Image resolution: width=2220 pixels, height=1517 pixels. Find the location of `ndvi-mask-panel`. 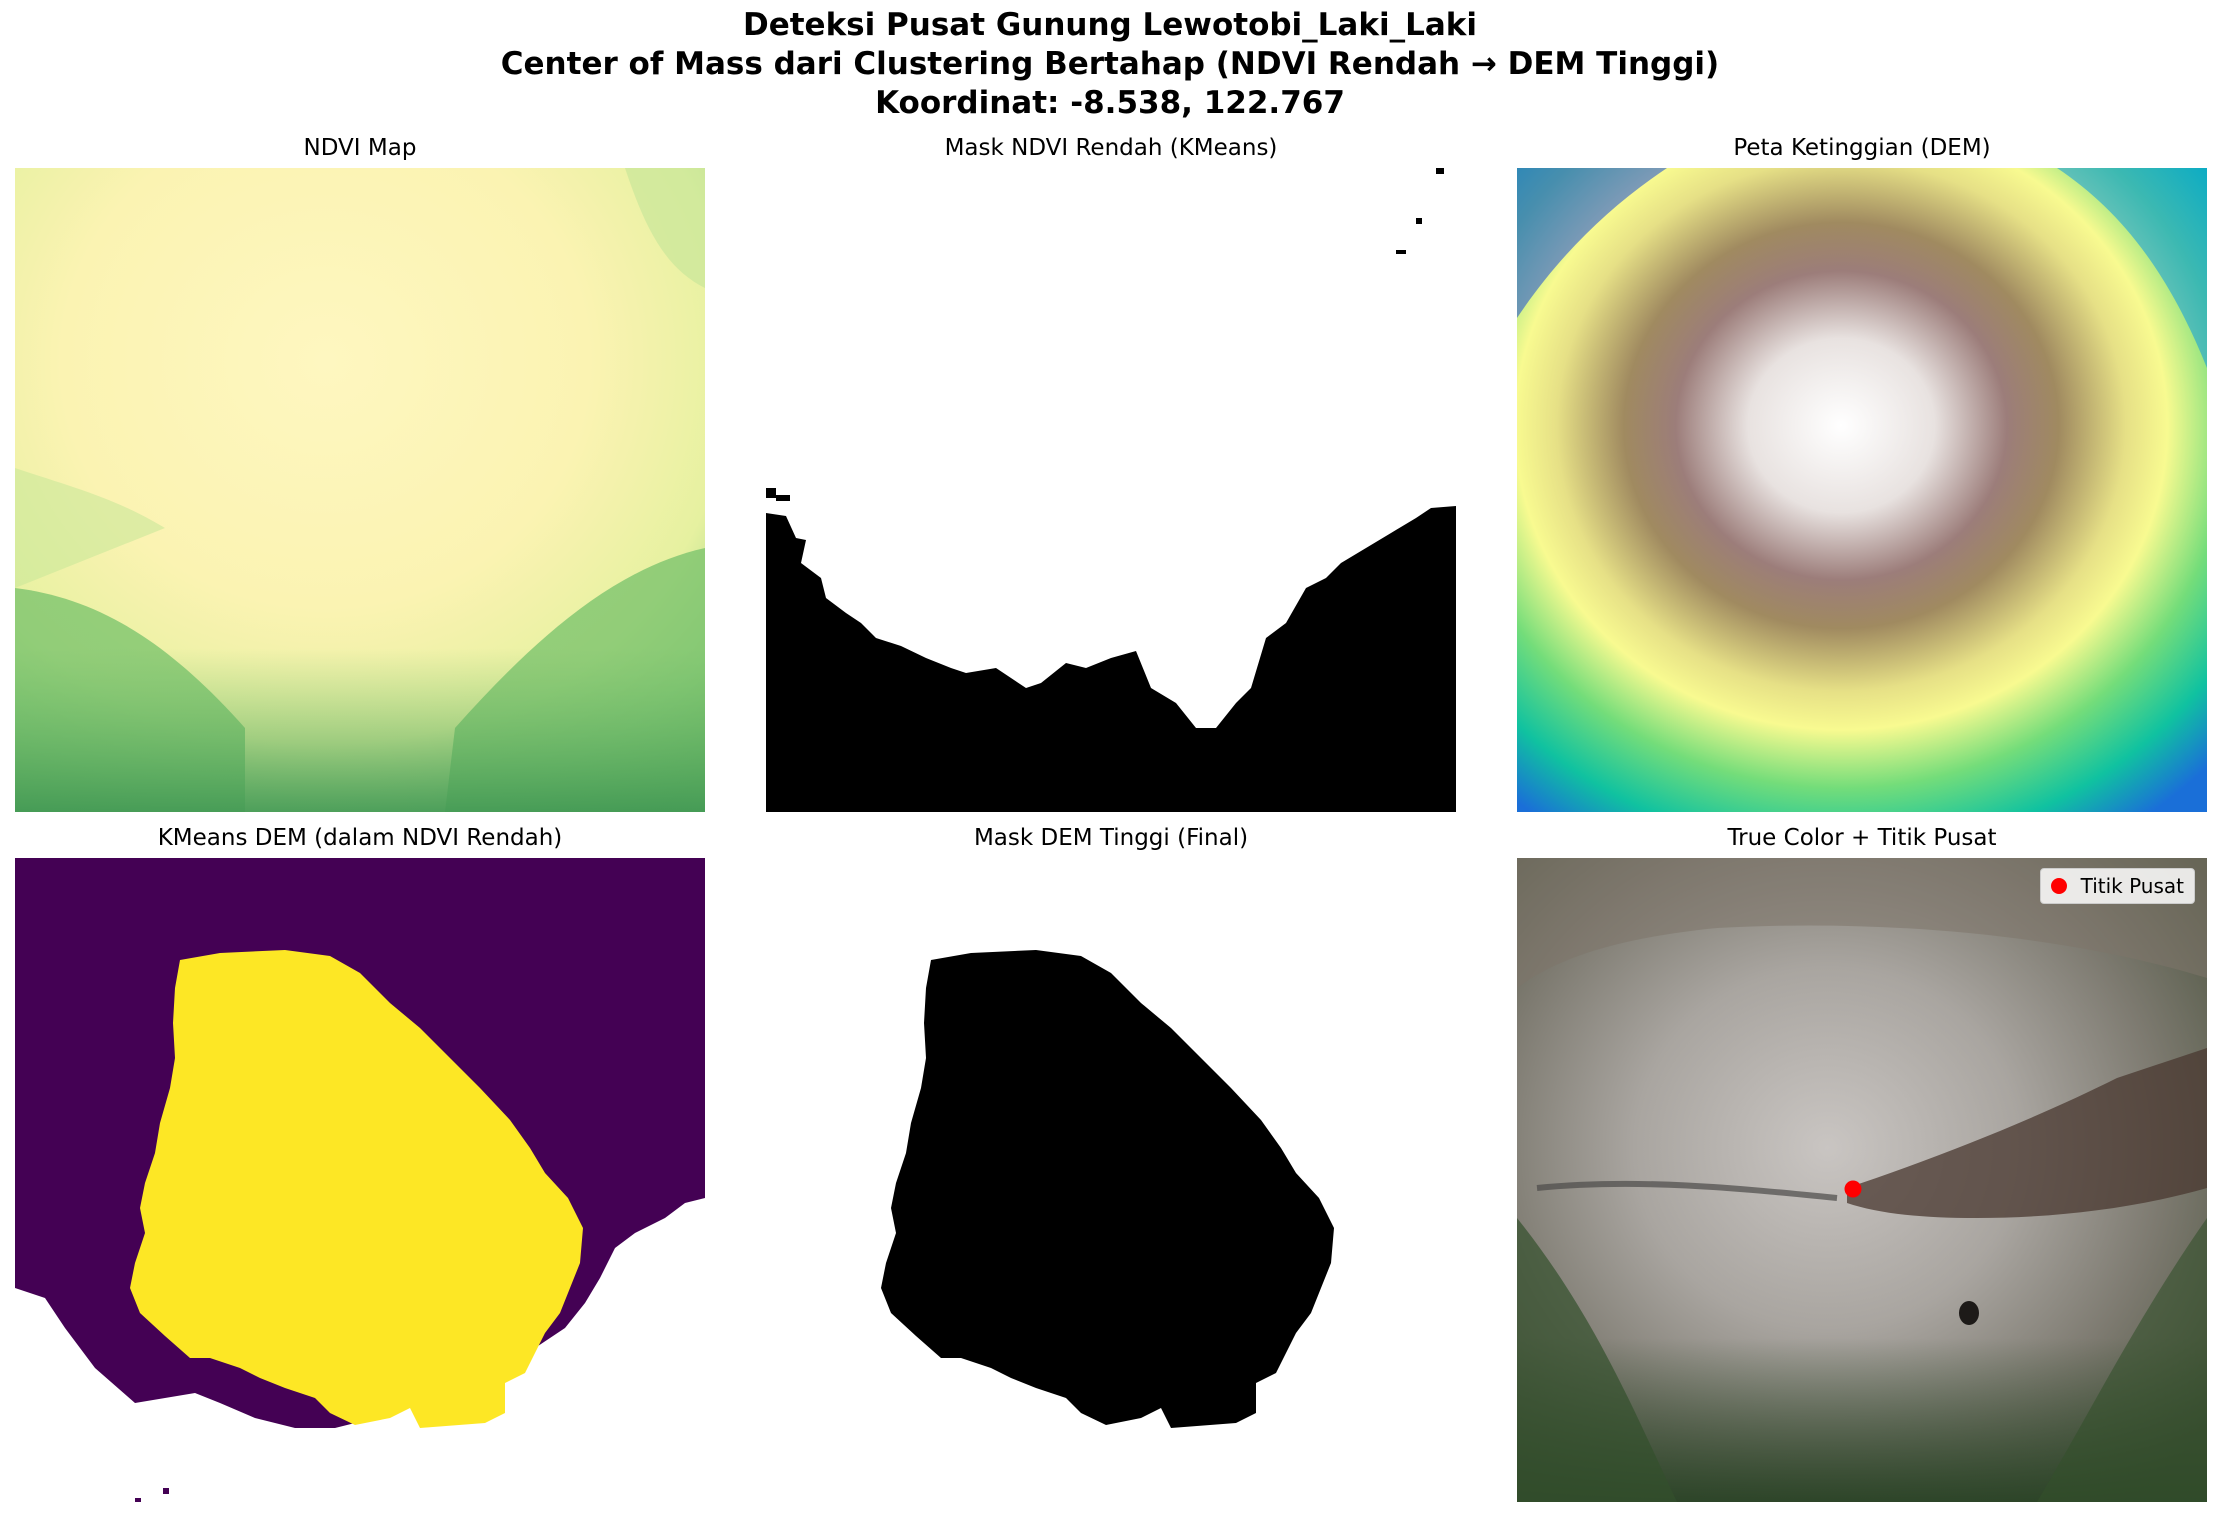

ndvi-mask-panel is located at coordinates (1111, 490).